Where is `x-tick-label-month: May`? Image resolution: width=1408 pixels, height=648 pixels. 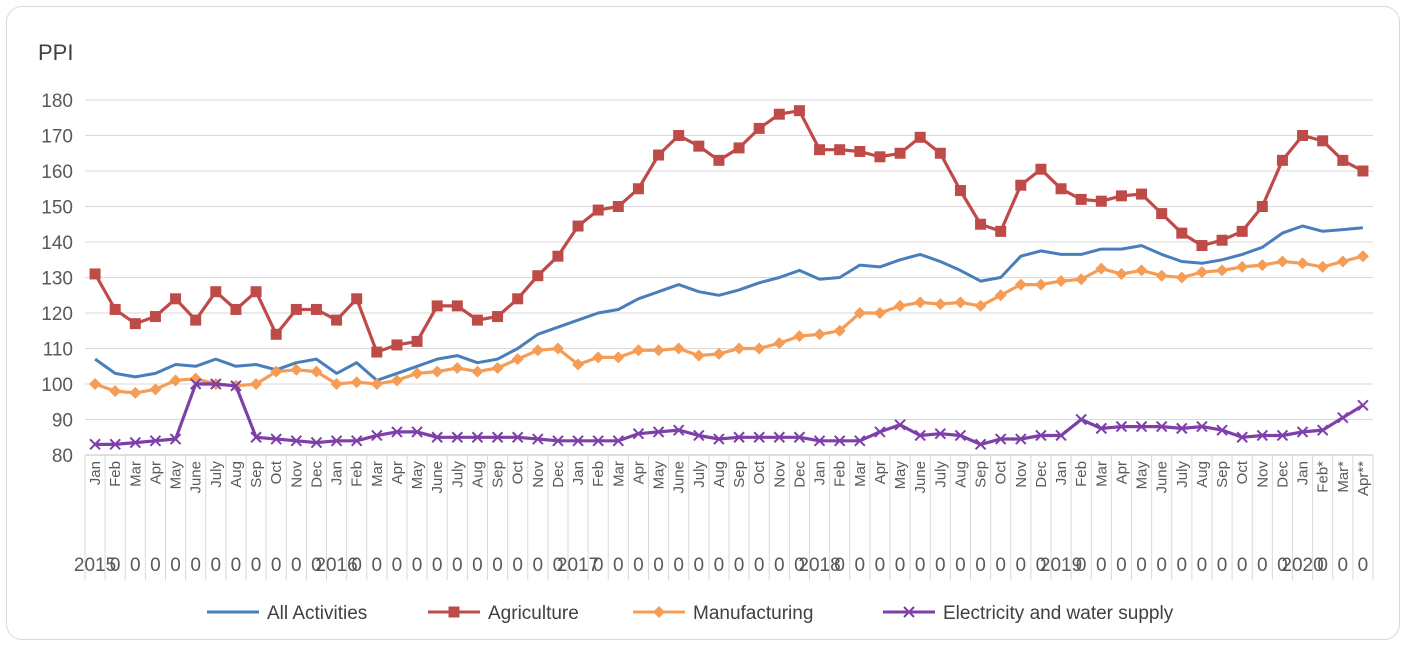
x-tick-label-month: May is located at coordinates (659, 475).